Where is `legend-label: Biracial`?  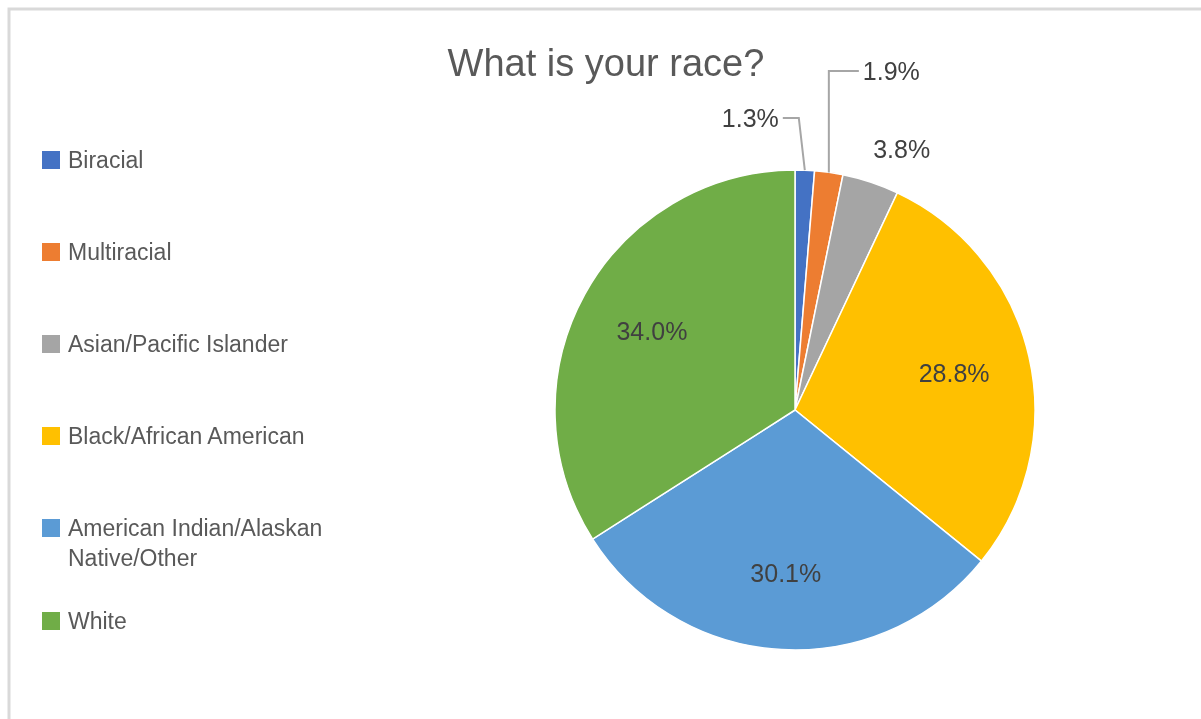 legend-label: Biracial is located at coordinates (106, 160).